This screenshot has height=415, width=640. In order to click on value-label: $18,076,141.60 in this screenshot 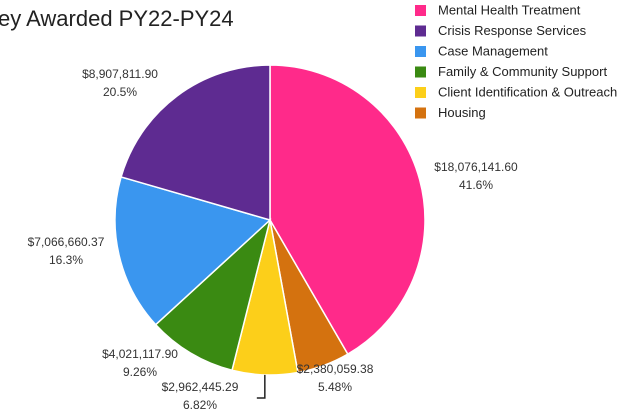, I will do `click(476, 167)`.